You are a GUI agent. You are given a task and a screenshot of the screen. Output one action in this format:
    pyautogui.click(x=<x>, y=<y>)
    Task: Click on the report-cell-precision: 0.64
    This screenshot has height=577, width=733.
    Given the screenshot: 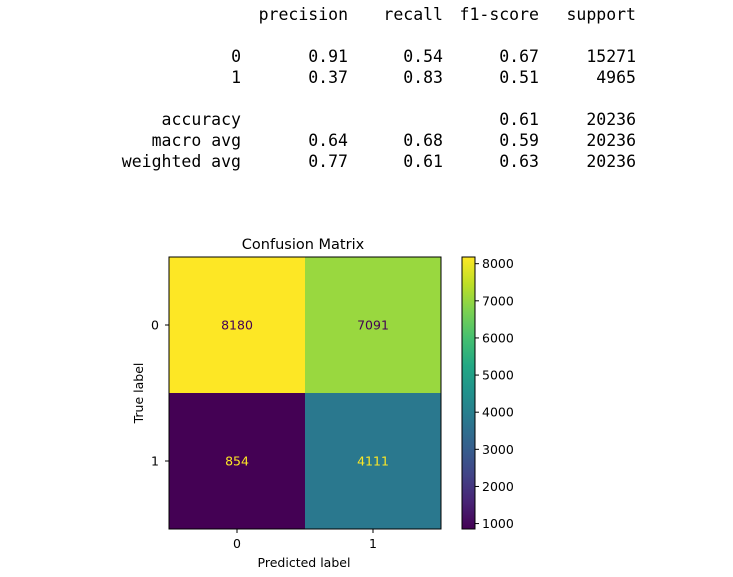 What is the action you would take?
    pyautogui.click(x=328, y=140)
    